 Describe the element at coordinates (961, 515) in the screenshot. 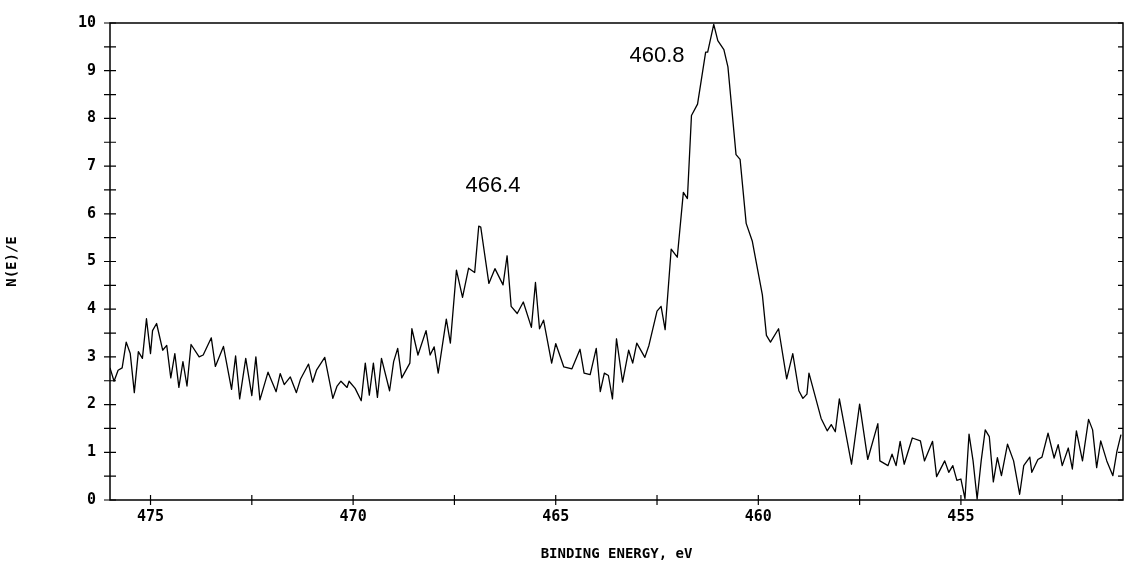

I see `x-tick-label: 455` at that location.